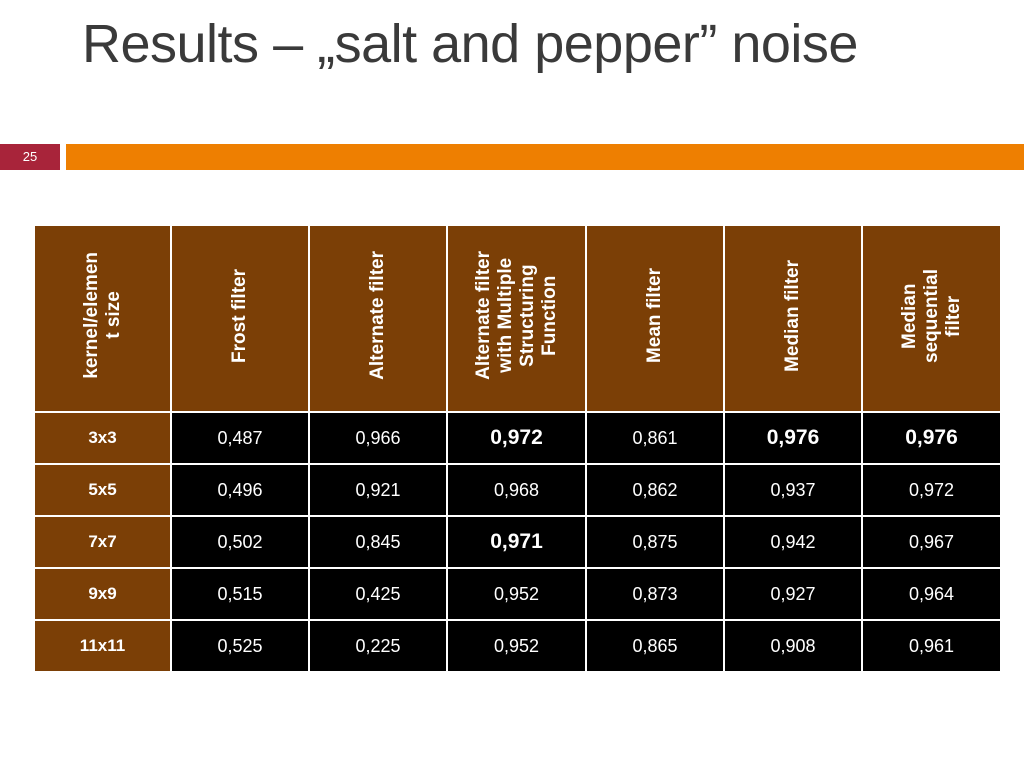  I want to click on table-row: 9x9 0,515 0,425 0,952 0,873 0,927 0,964, so click(517, 594).